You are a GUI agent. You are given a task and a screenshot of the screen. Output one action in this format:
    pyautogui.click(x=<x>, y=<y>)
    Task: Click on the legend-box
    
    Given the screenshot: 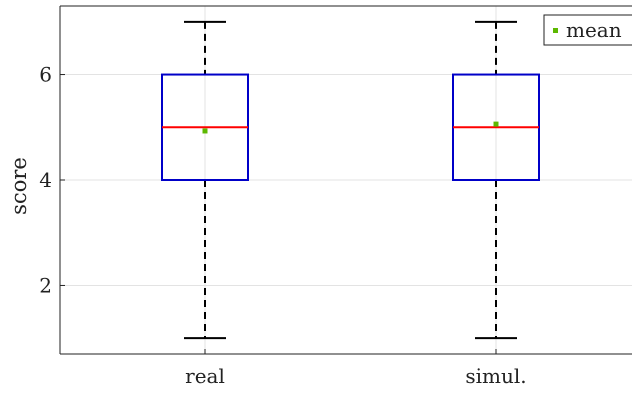 What is the action you would take?
    pyautogui.click(x=587, y=30)
    